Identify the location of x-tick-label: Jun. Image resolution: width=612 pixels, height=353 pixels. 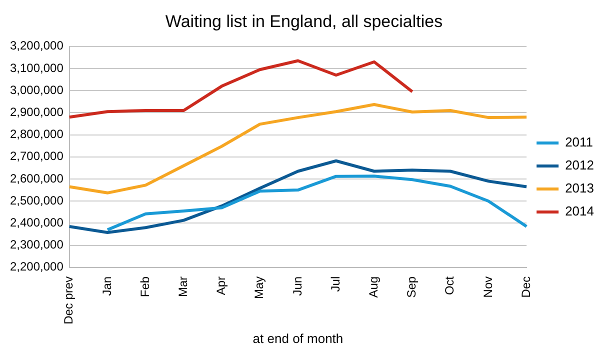
(297, 286).